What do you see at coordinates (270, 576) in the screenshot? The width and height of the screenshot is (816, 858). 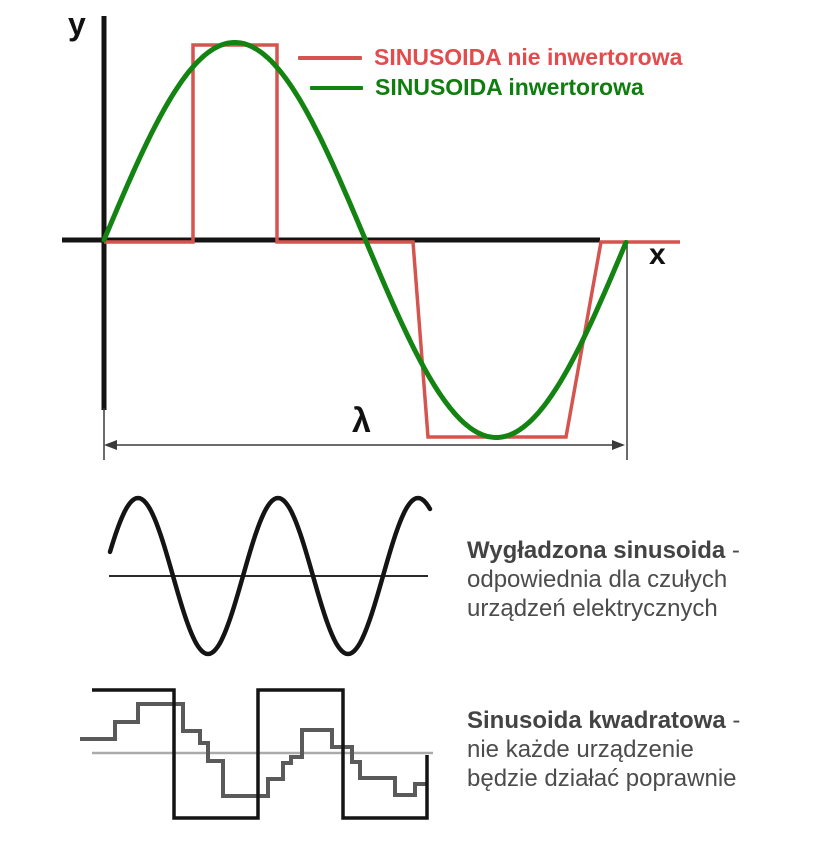 I see `smooth-sine-curve` at bounding box center [270, 576].